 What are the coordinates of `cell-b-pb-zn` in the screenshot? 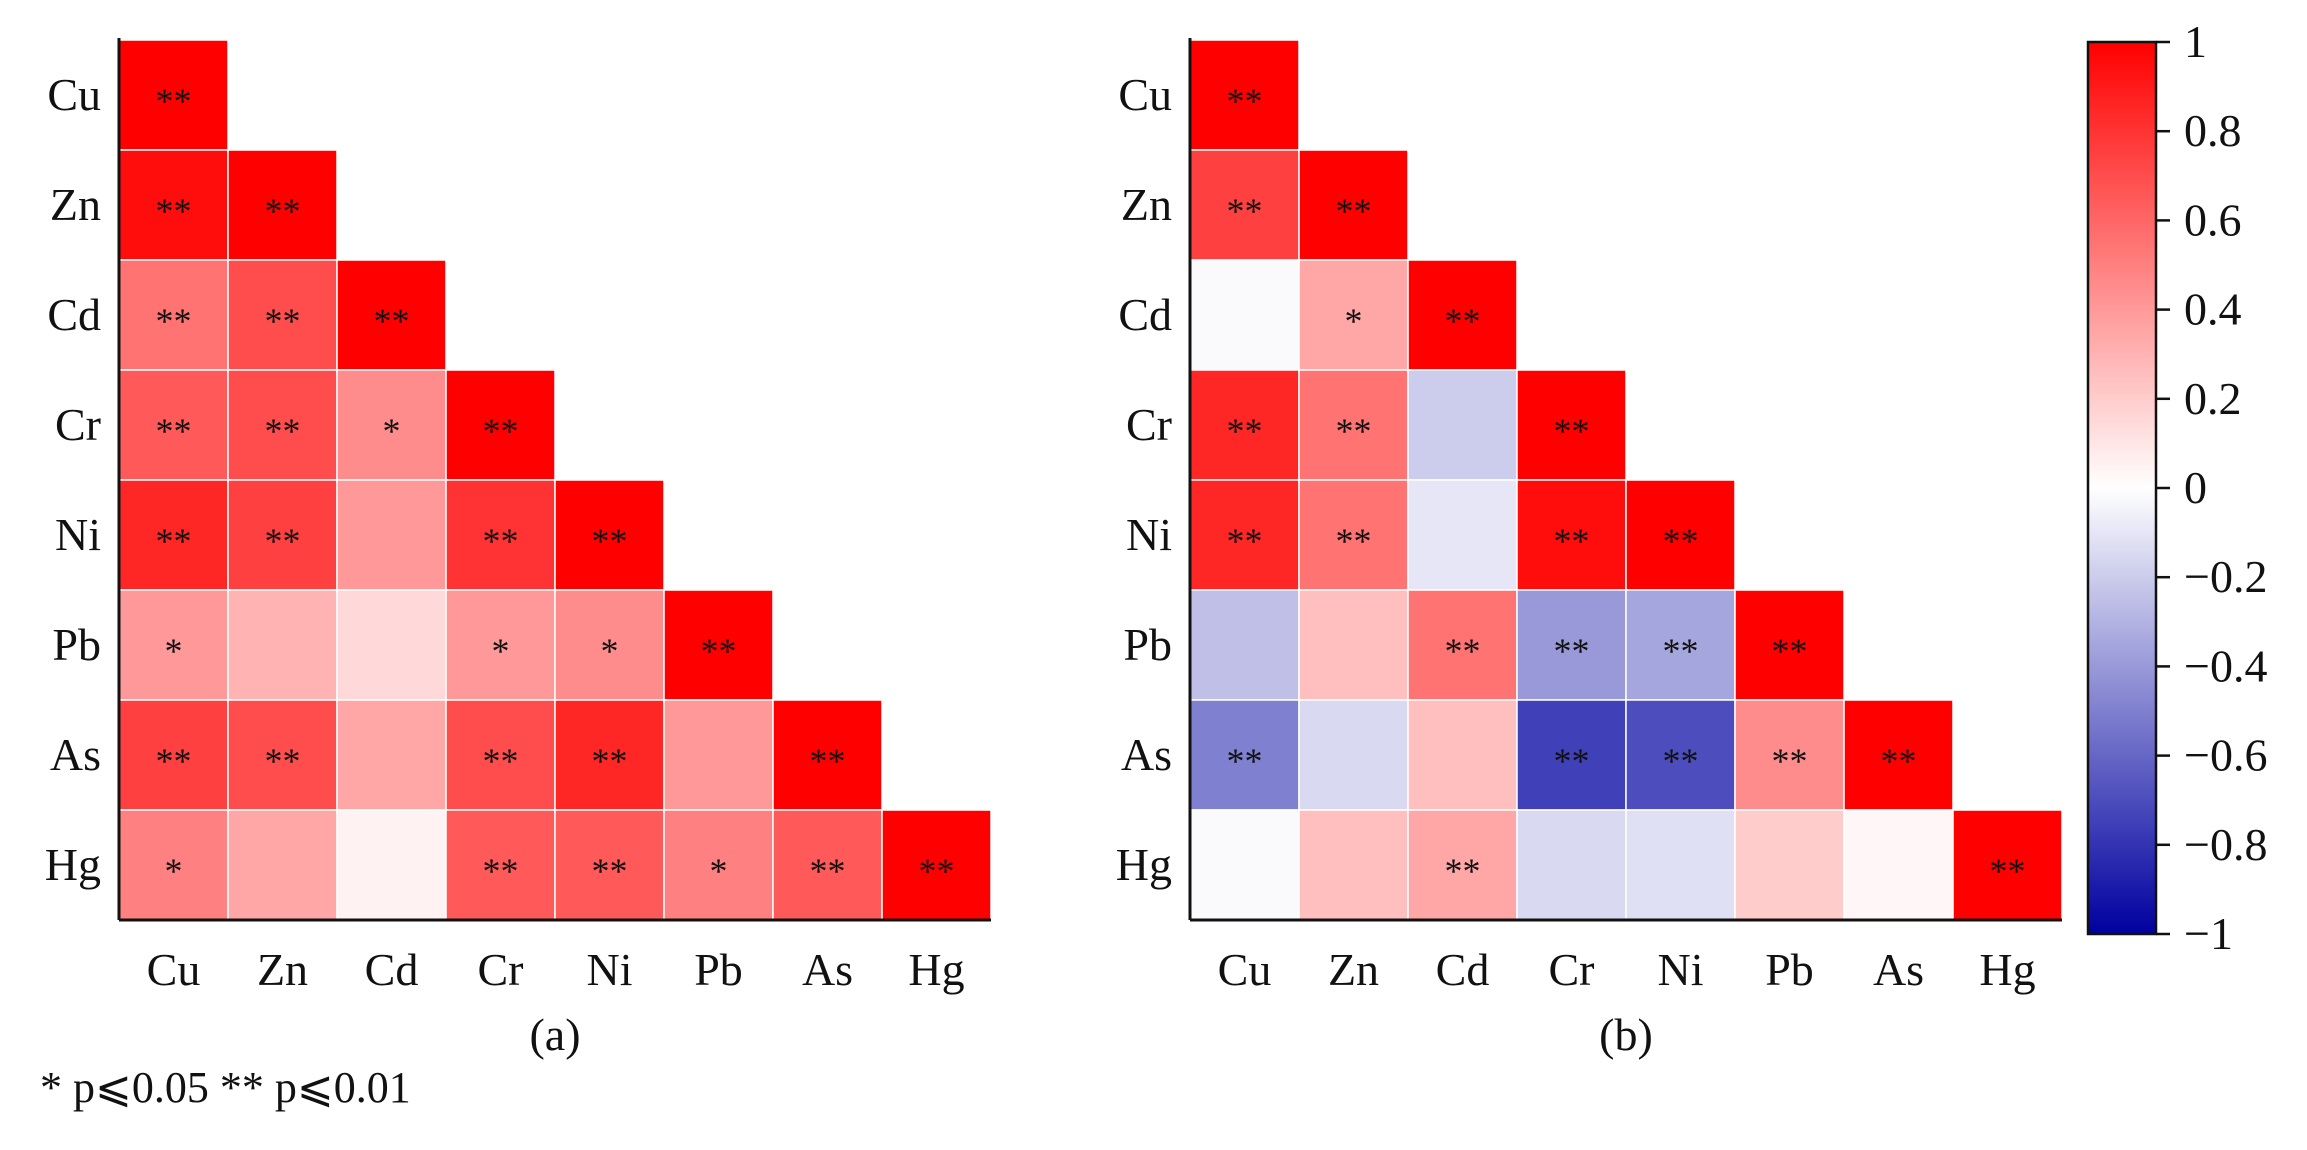 It's located at (1353, 645).